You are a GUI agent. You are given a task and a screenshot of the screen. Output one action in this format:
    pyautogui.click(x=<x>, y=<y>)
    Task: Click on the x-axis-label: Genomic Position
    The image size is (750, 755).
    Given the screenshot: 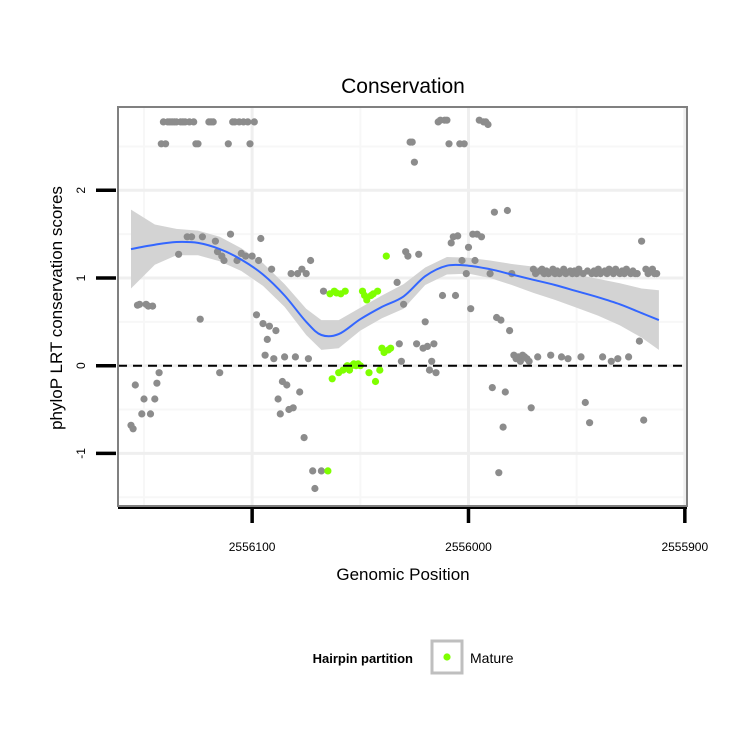 What is the action you would take?
    pyautogui.click(x=402, y=574)
    